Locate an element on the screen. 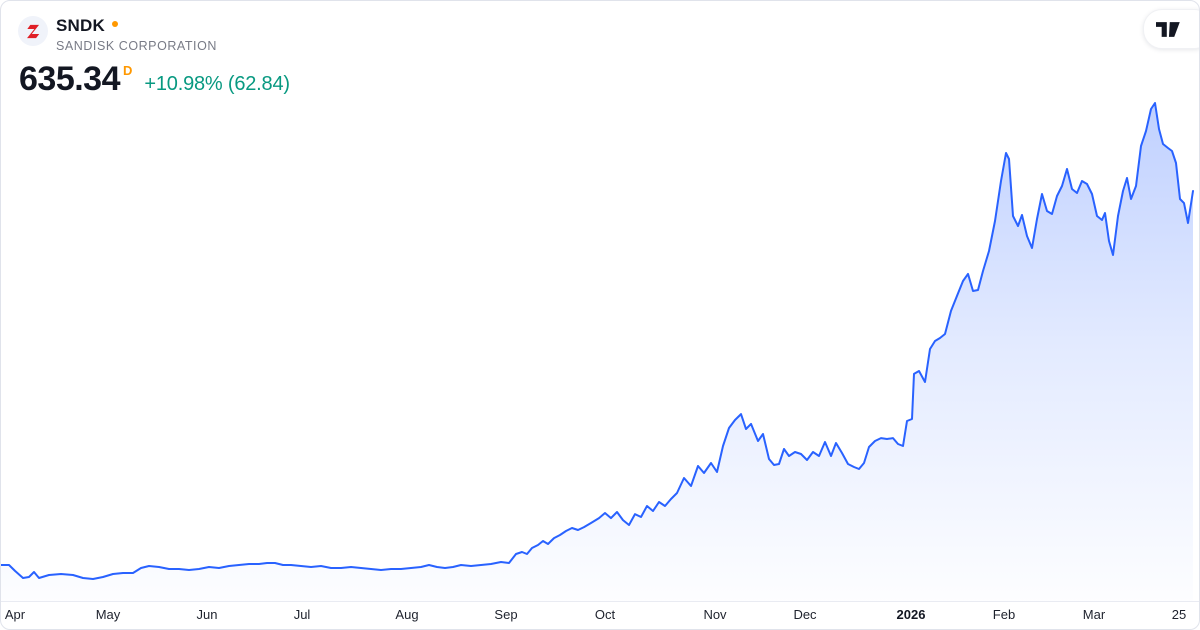  x-axis: Apr May Jun Jul Aug Sep Oct Nov Dec 2026 Feb Mar 25 is located at coordinates (600, 618).